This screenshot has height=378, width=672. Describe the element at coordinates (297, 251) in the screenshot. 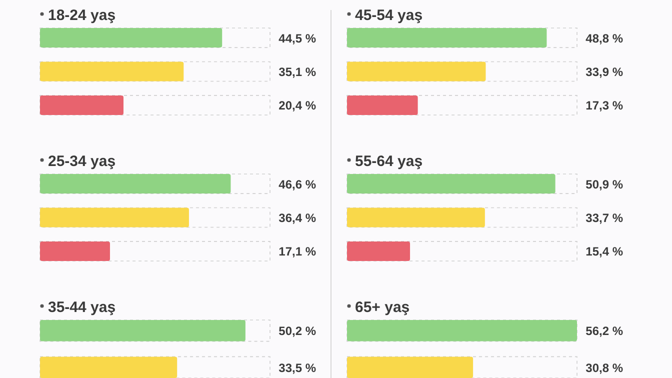

I see `data-label: 17,1 %` at that location.